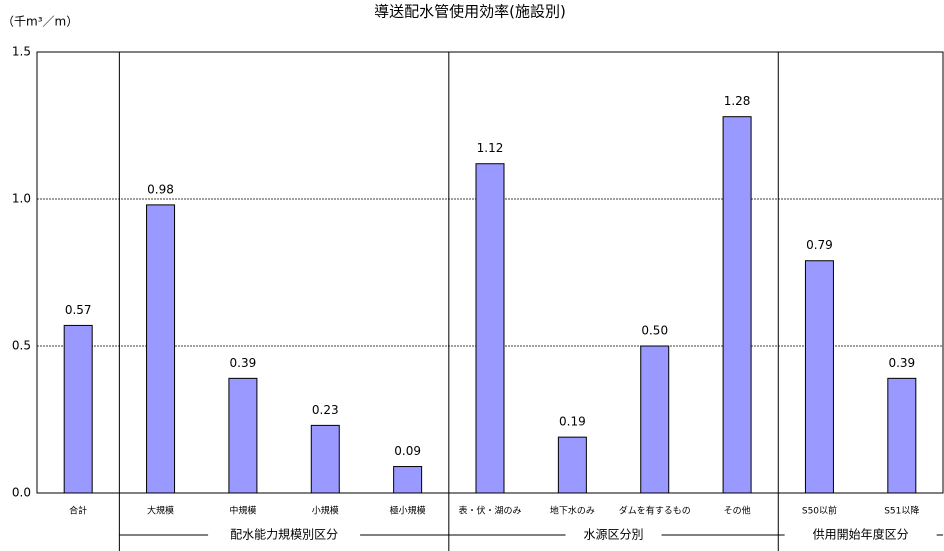 Image resolution: width=944 pixels, height=551 pixels. I want to click on chart-title: 導送配水管使用効率(施設別), so click(470, 12).